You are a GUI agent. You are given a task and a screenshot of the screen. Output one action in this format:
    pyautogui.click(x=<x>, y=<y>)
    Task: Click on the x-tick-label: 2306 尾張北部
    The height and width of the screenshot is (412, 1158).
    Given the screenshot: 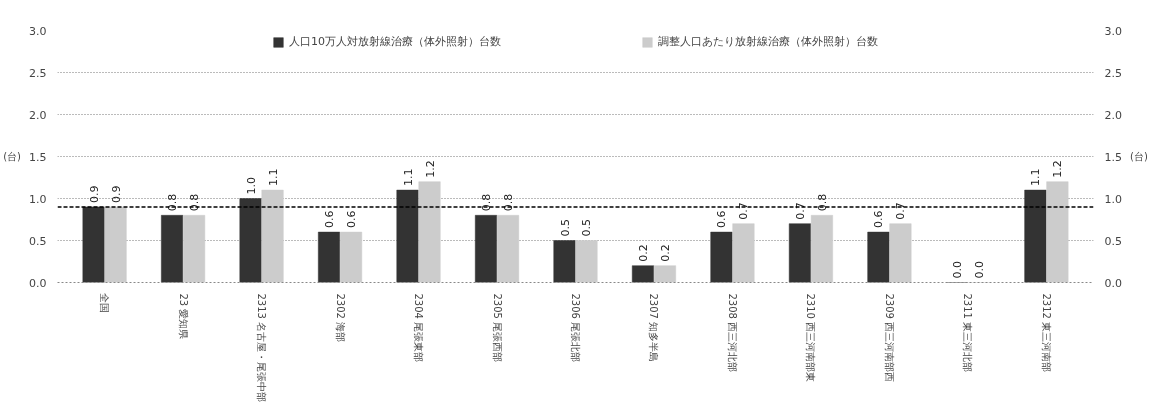 What is the action you would take?
    pyautogui.click(x=575, y=328)
    